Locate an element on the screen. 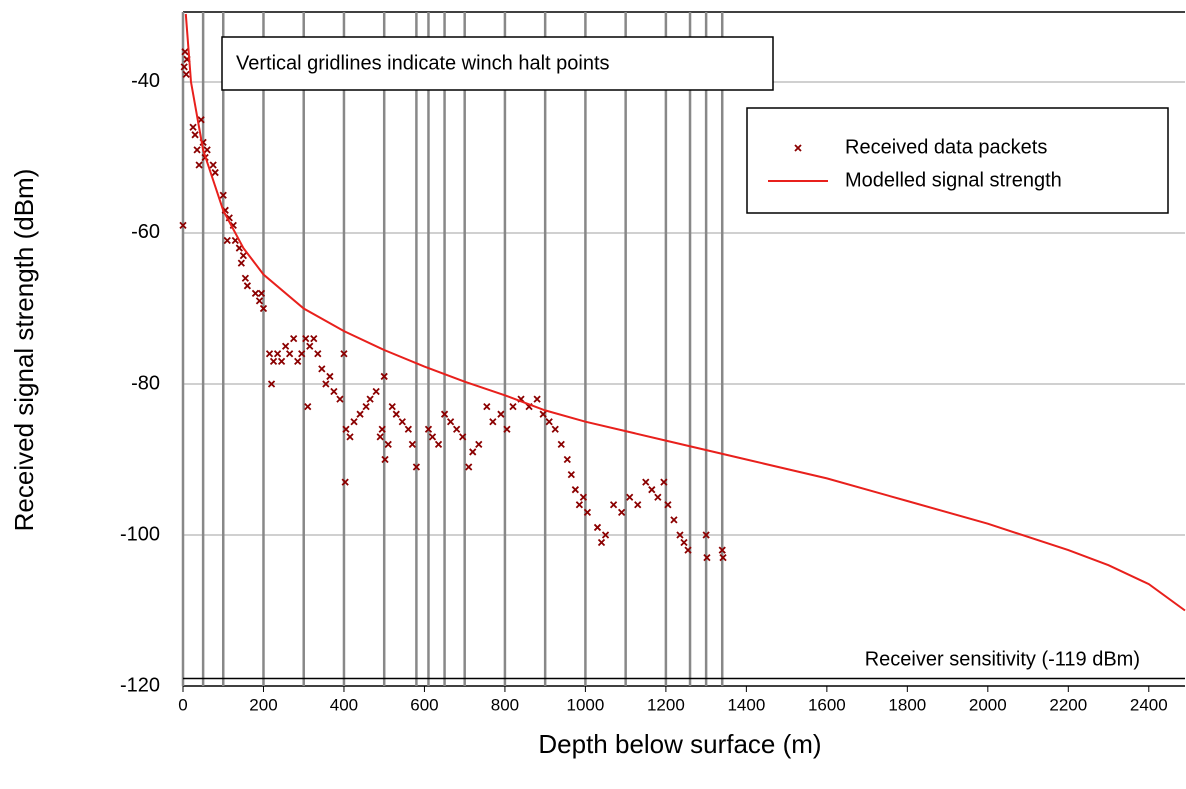 The height and width of the screenshot is (789, 1186). x-tick-label: 1600 is located at coordinates (827, 704).